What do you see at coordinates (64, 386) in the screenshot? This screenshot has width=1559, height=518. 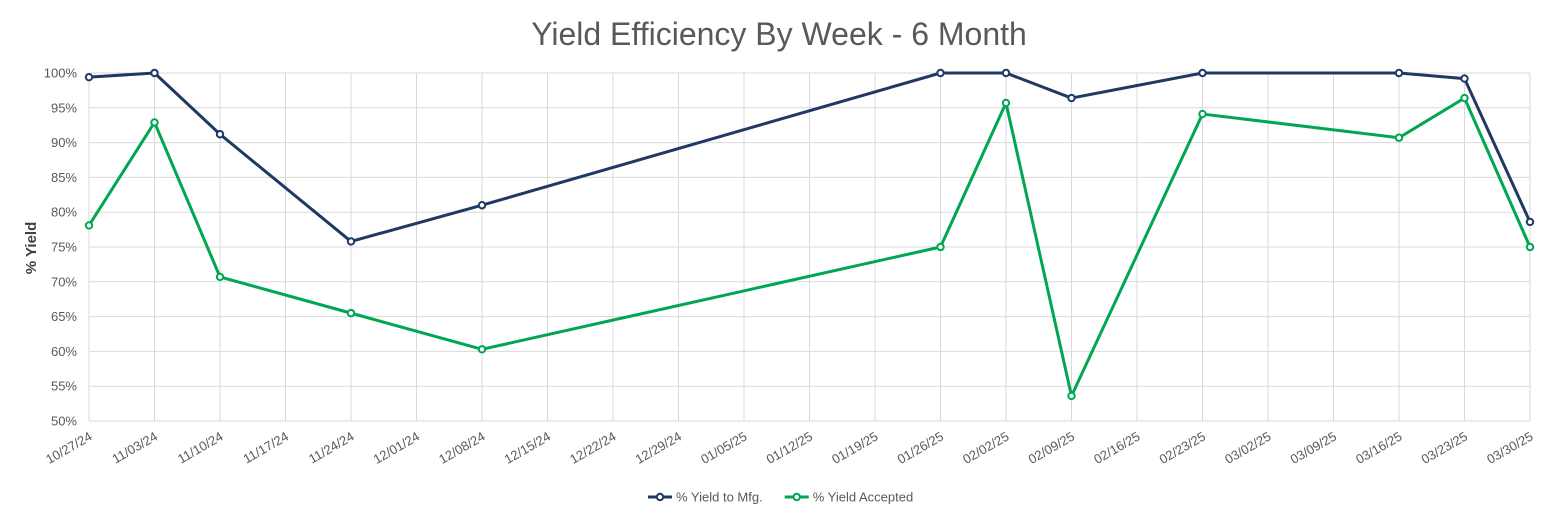 I see `y-tick-label: 55%` at bounding box center [64, 386].